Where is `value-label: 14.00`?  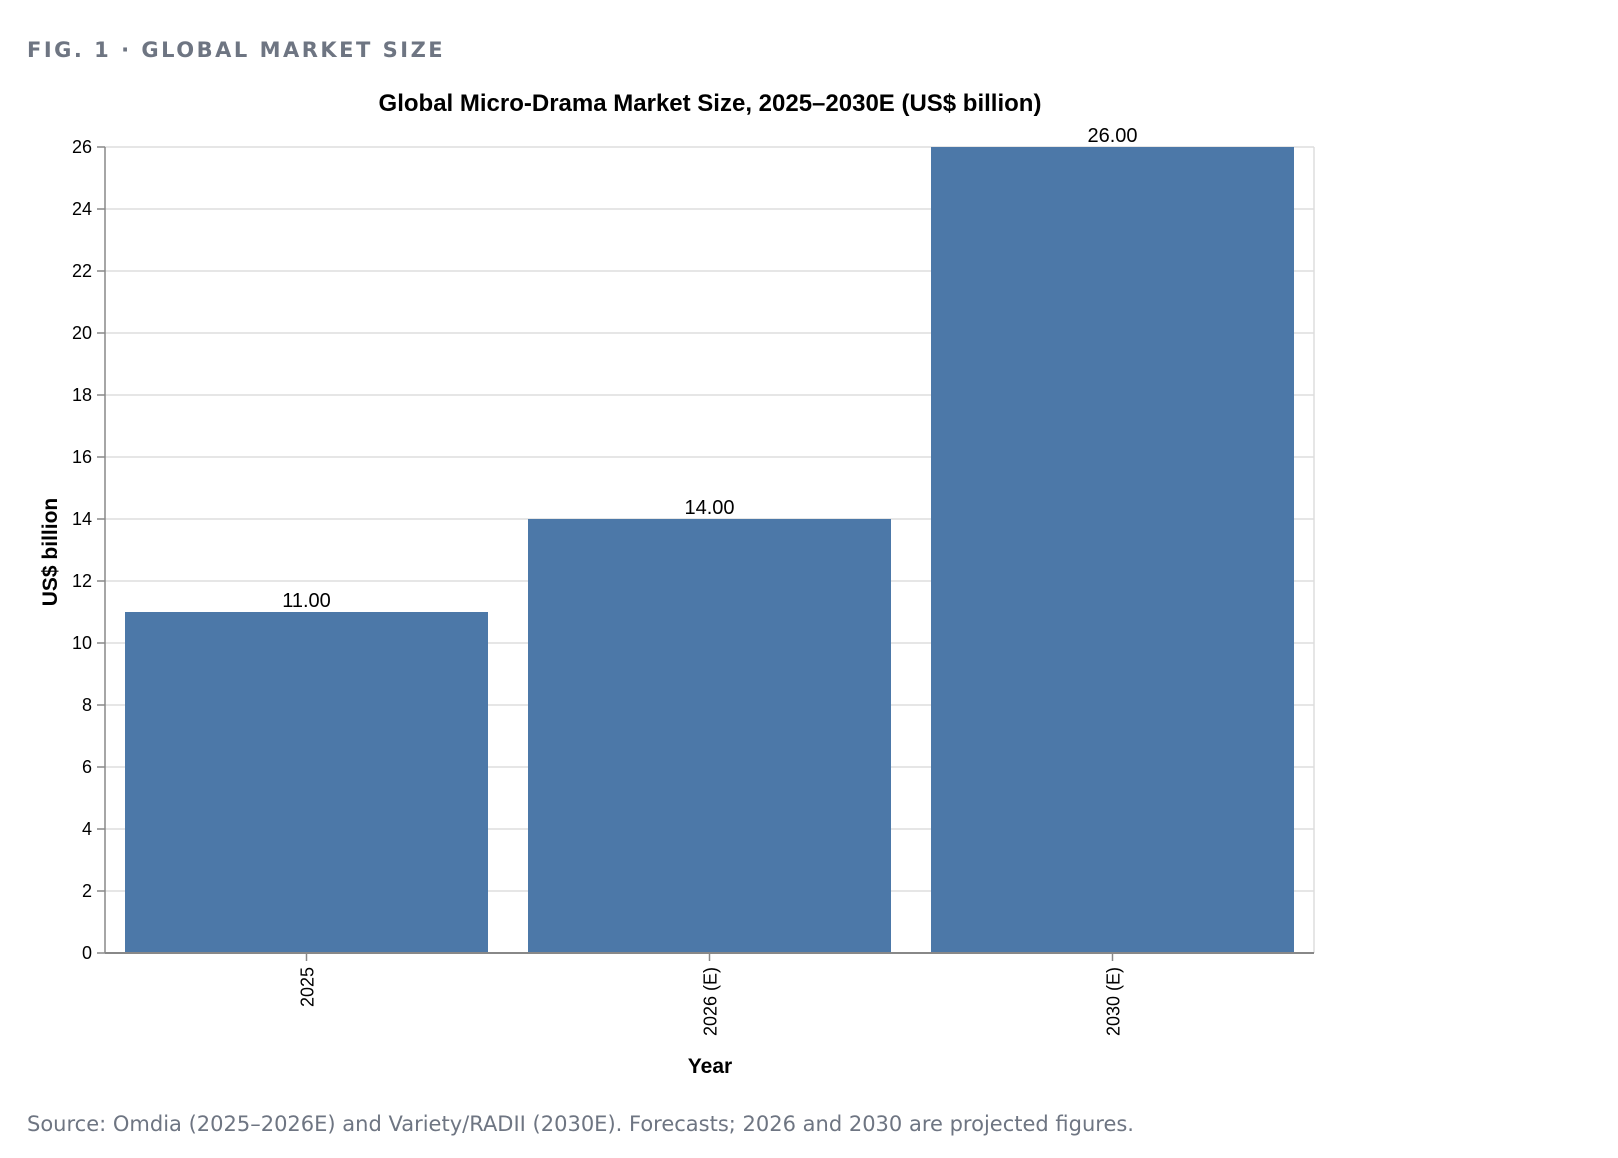
value-label: 14.00 is located at coordinates (709, 508).